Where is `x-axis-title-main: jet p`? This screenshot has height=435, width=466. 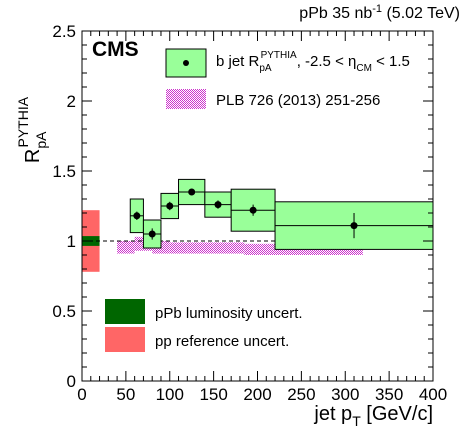 x-axis-title-main: jet p is located at coordinates (332, 414).